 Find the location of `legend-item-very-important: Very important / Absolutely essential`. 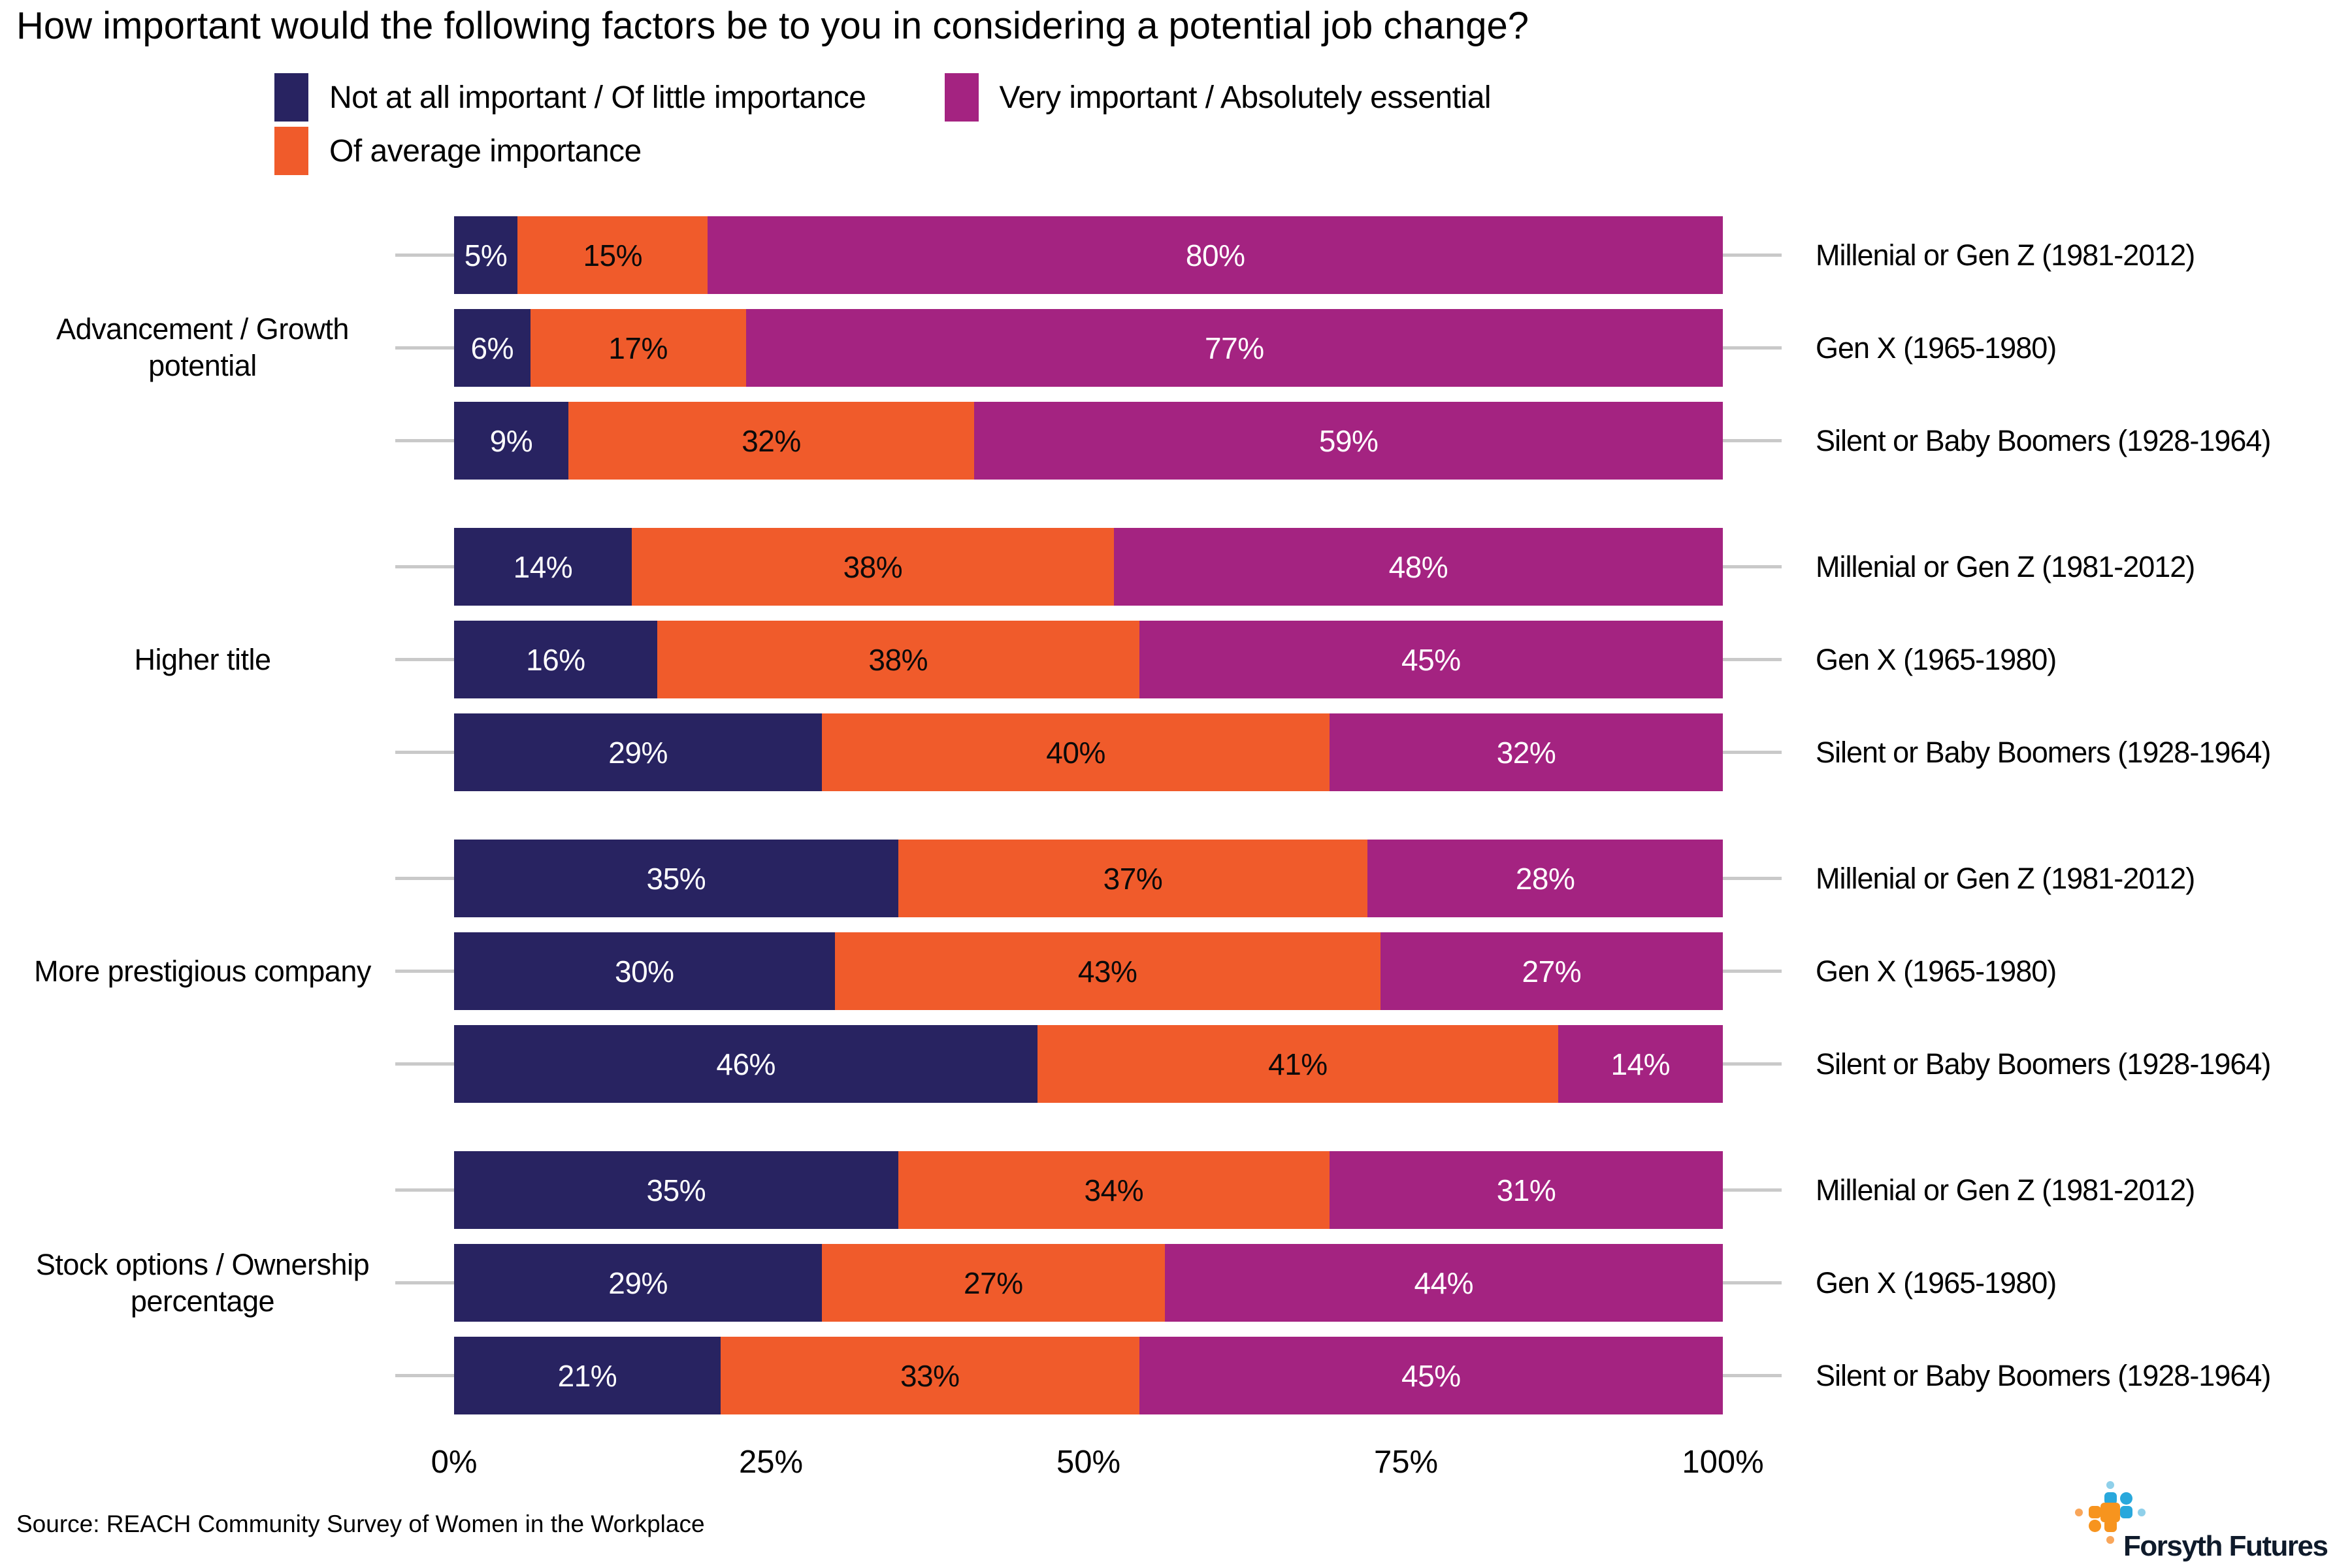

legend-item-very-important: Very important / Absolutely essential is located at coordinates (1218, 97).